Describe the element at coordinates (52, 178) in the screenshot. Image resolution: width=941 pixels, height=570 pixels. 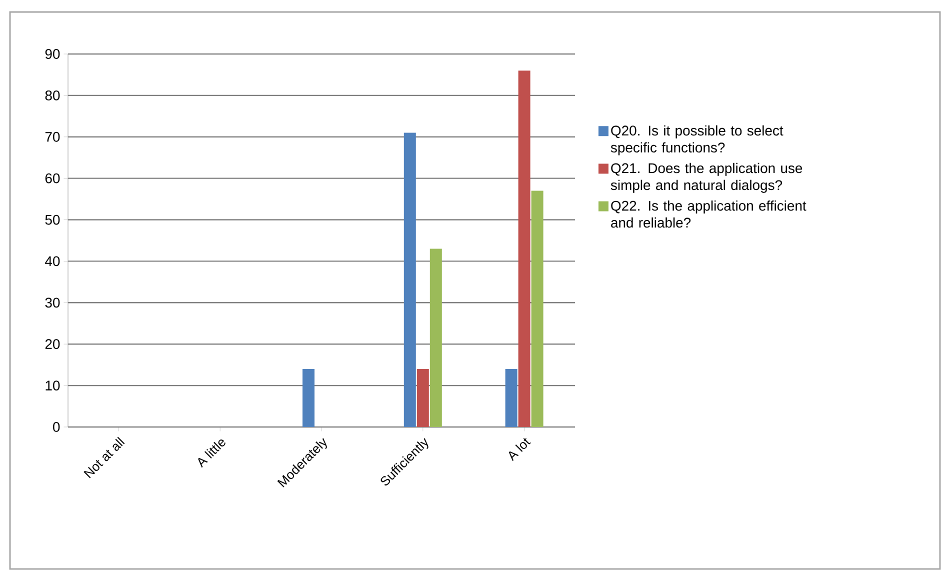
I see `y-tick-label: 60` at that location.